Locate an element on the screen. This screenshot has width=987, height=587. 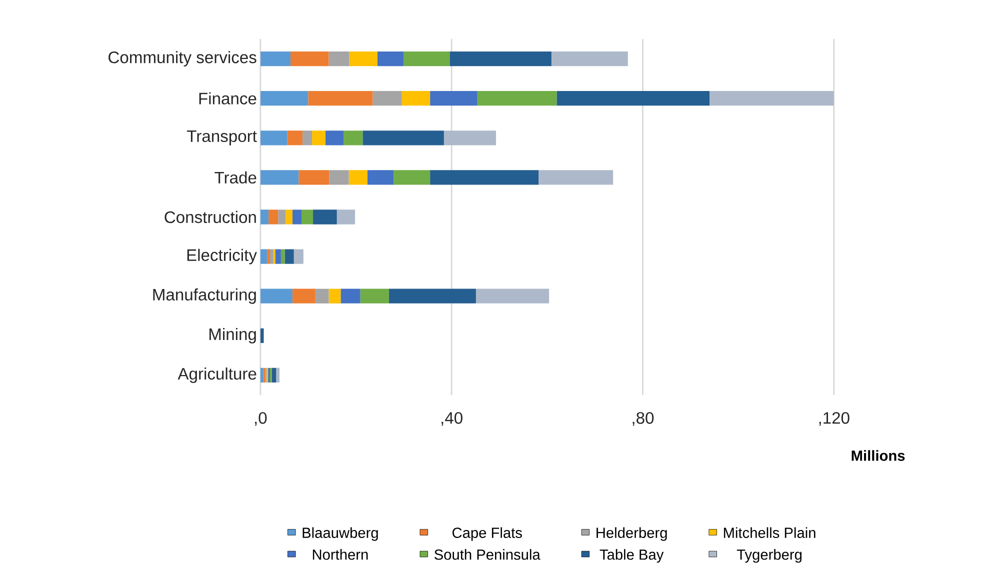
x-tick-label: ,80 is located at coordinates (643, 419).